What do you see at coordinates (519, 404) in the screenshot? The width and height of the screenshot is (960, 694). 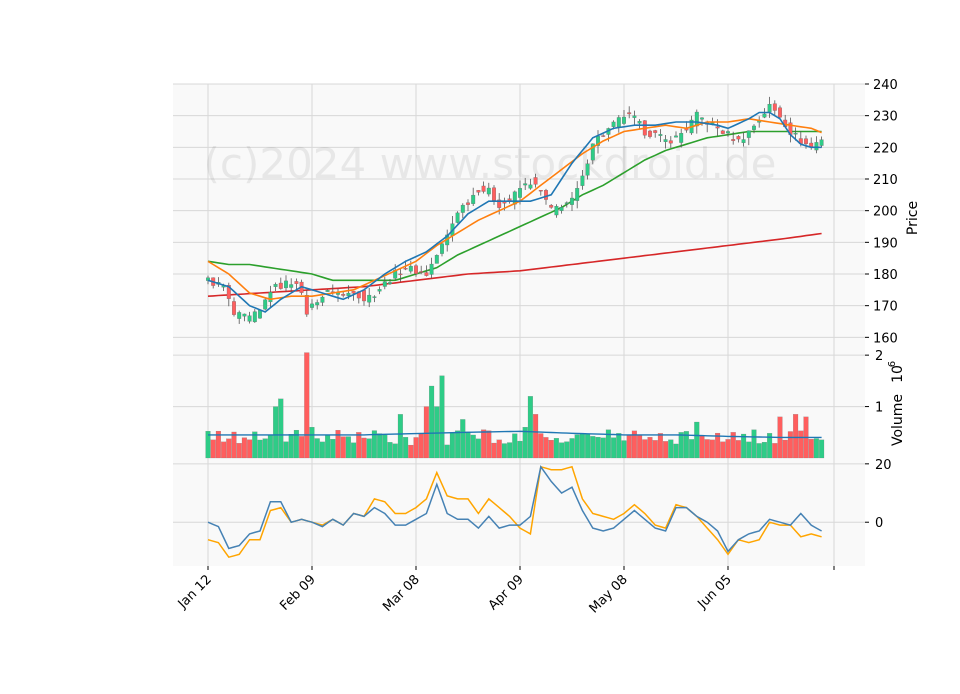 I see `volume-panel-background` at bounding box center [519, 404].